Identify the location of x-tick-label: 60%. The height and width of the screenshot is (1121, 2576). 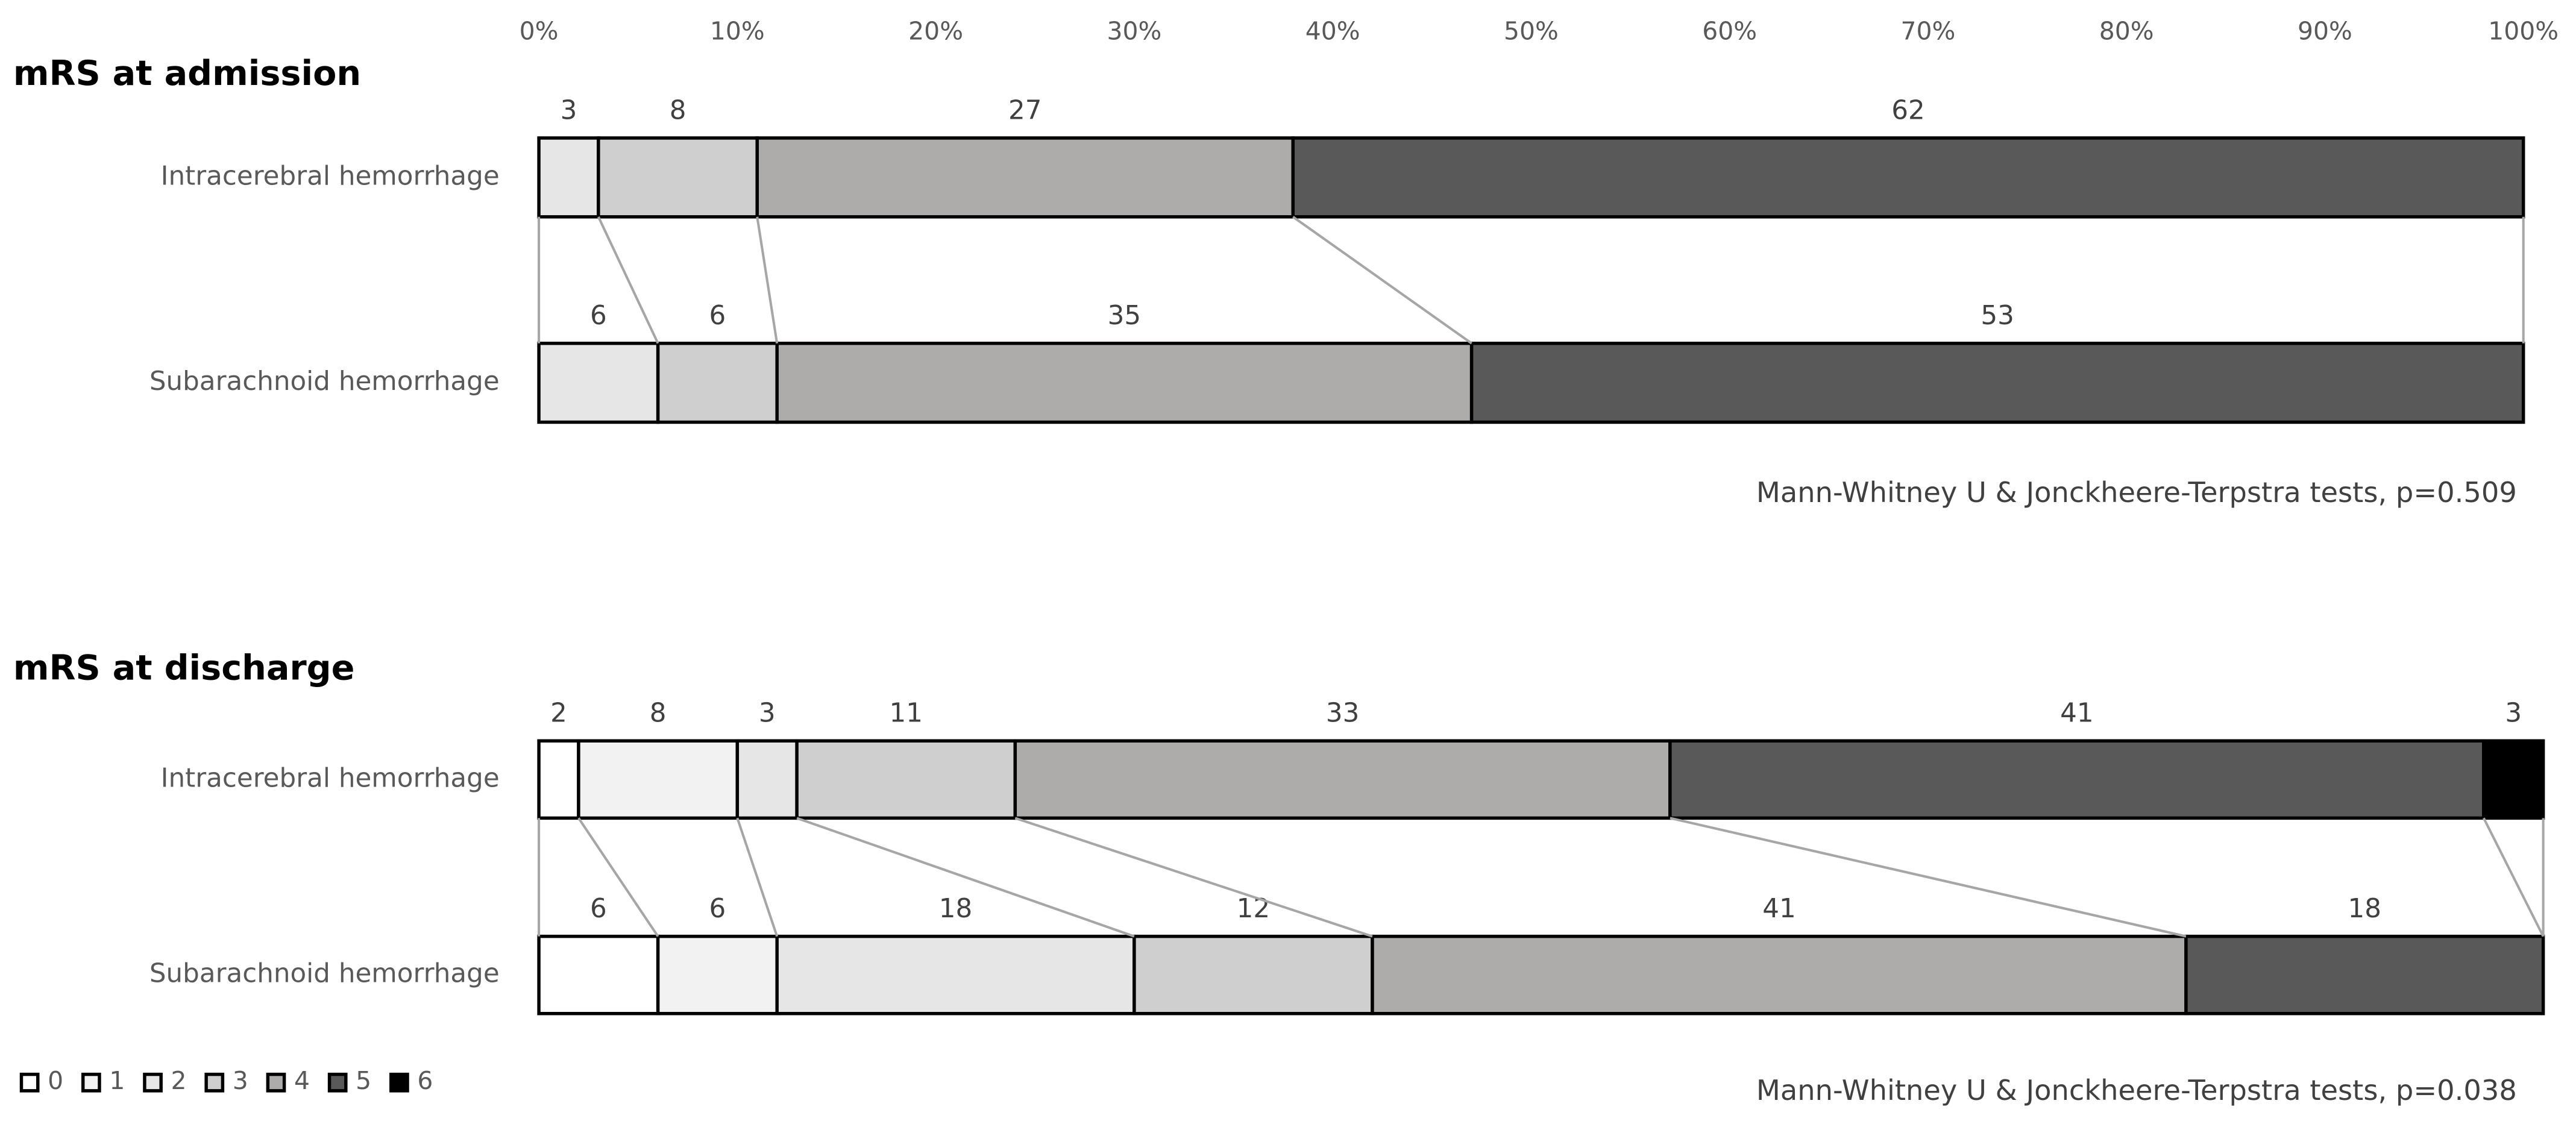
(1729, 31).